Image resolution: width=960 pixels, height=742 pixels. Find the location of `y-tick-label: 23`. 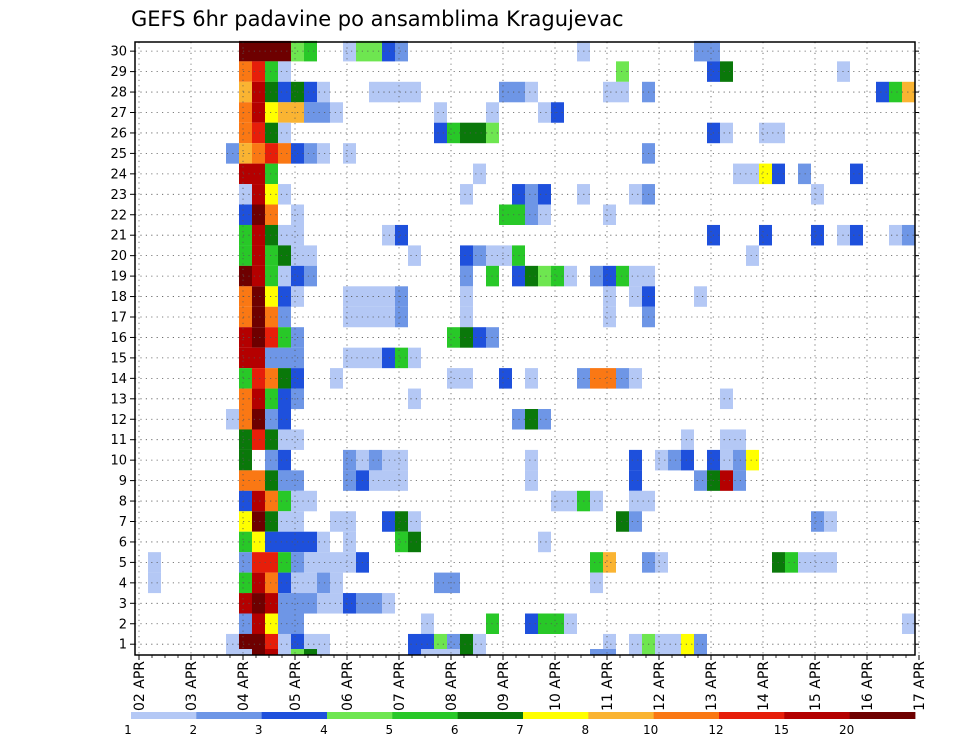

y-tick-label: 23 is located at coordinates (118, 195).